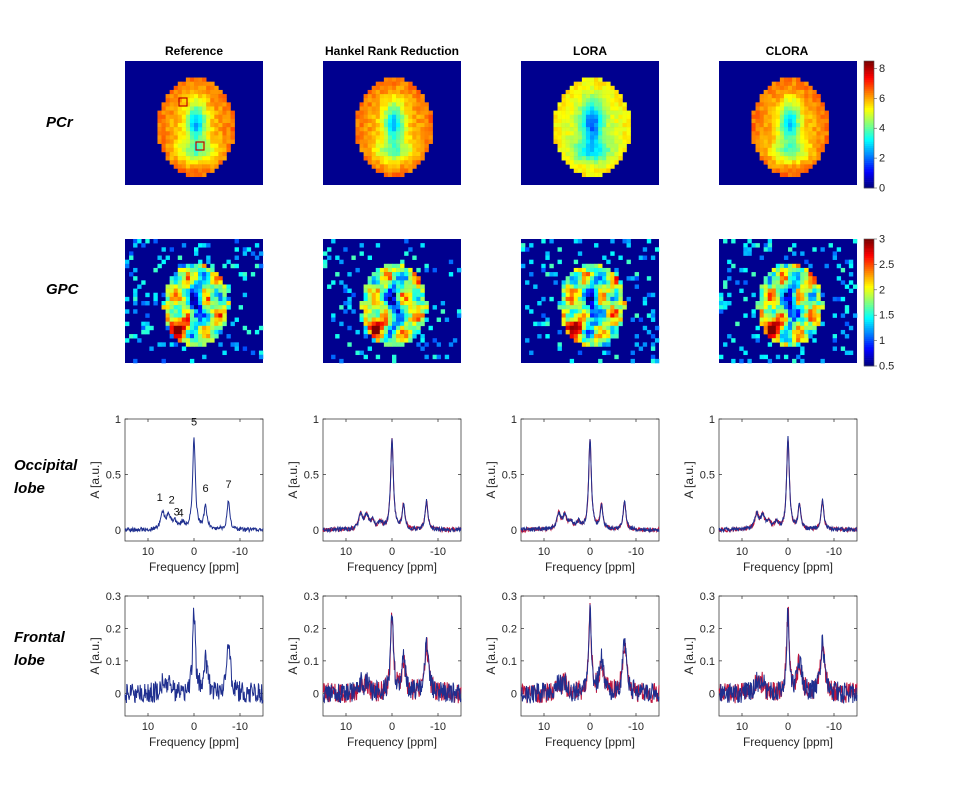  I want to click on y-tick-label: 0, so click(514, 694).